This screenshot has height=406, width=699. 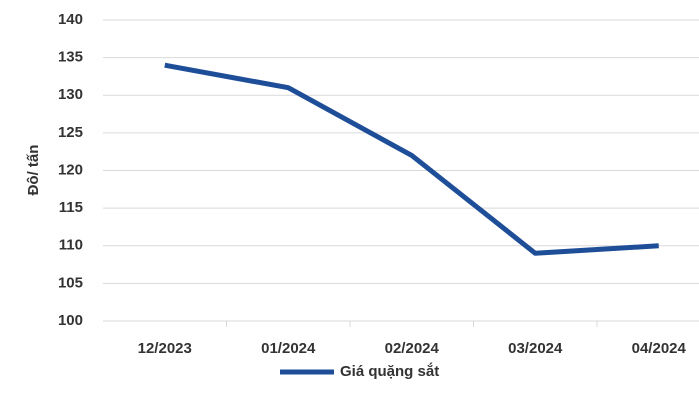 I want to click on x-tick-label: 01/2024, so click(x=288, y=348).